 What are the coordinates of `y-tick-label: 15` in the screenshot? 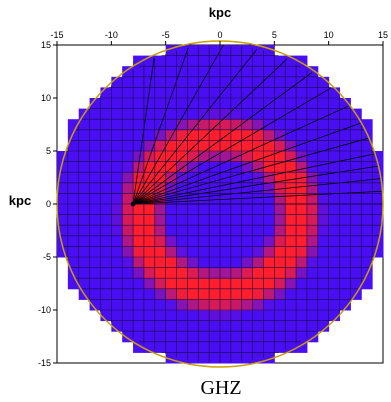 It's located at (46, 45).